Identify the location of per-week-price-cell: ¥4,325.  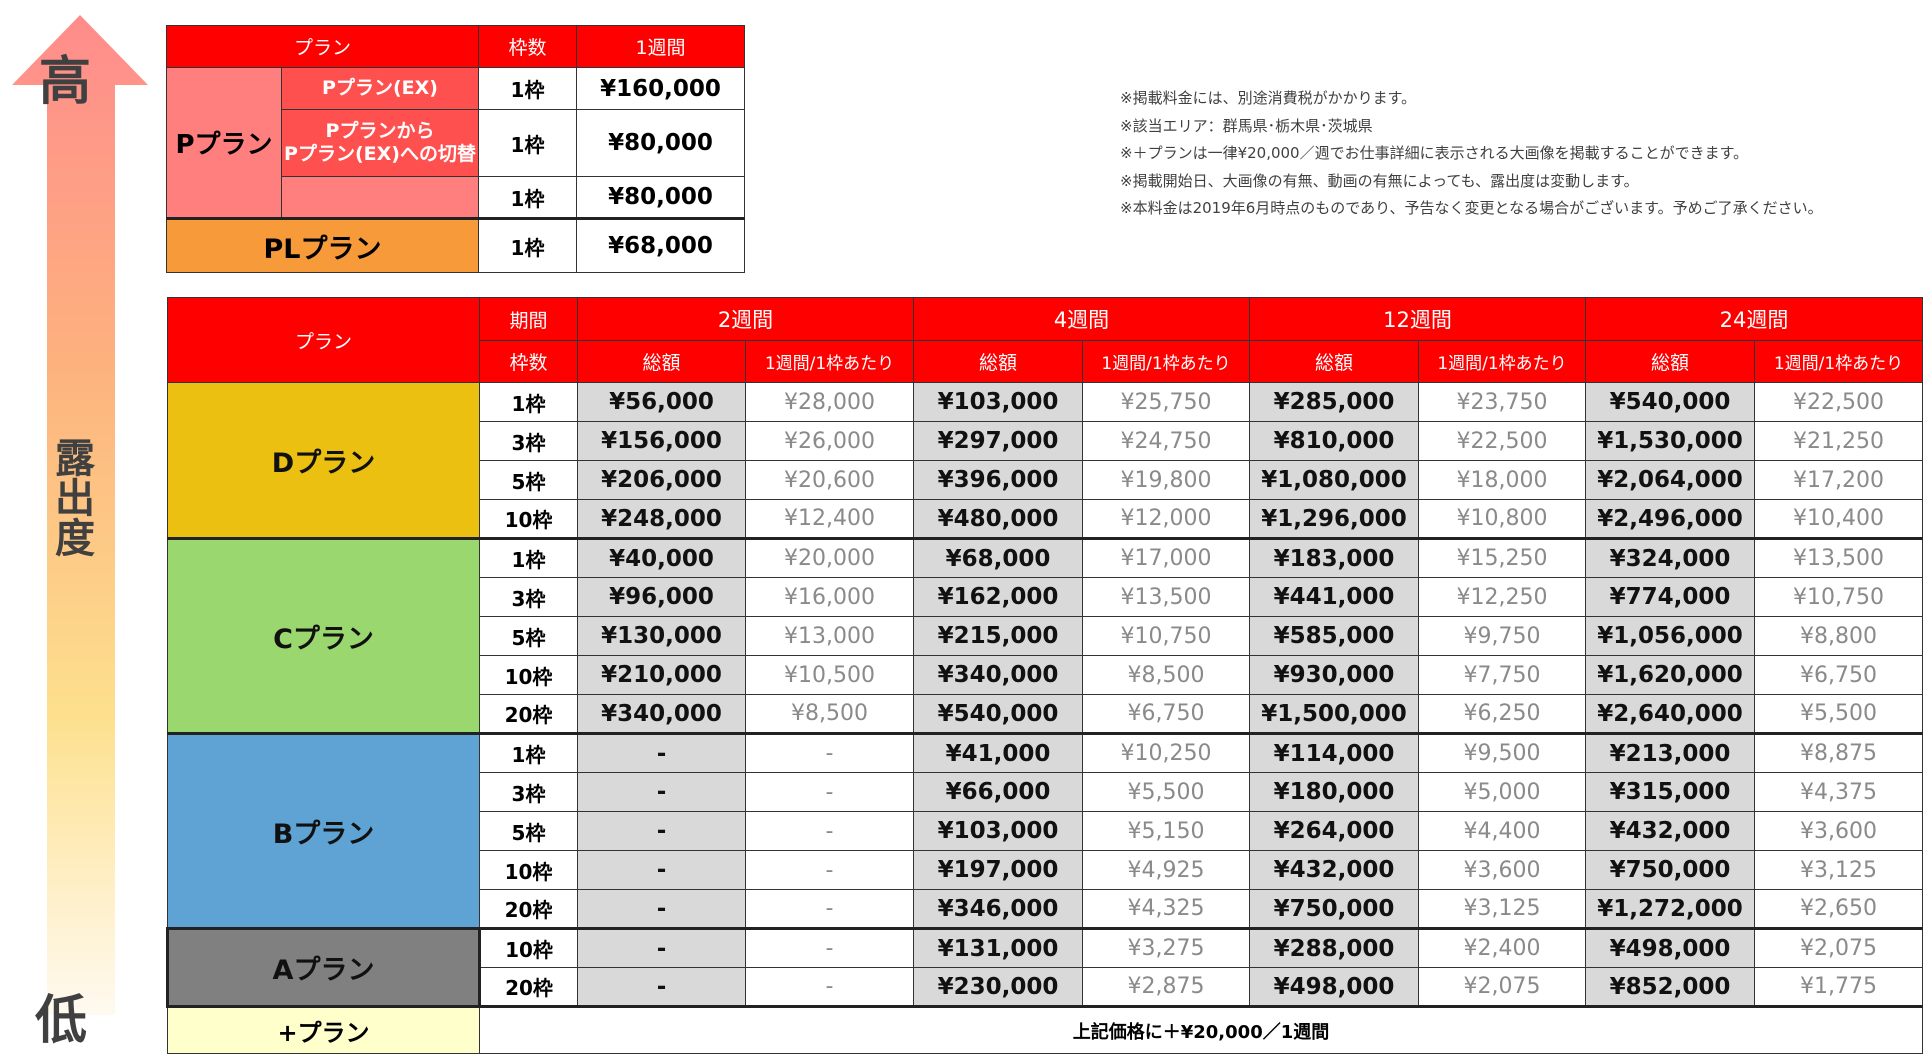
(1166, 909).